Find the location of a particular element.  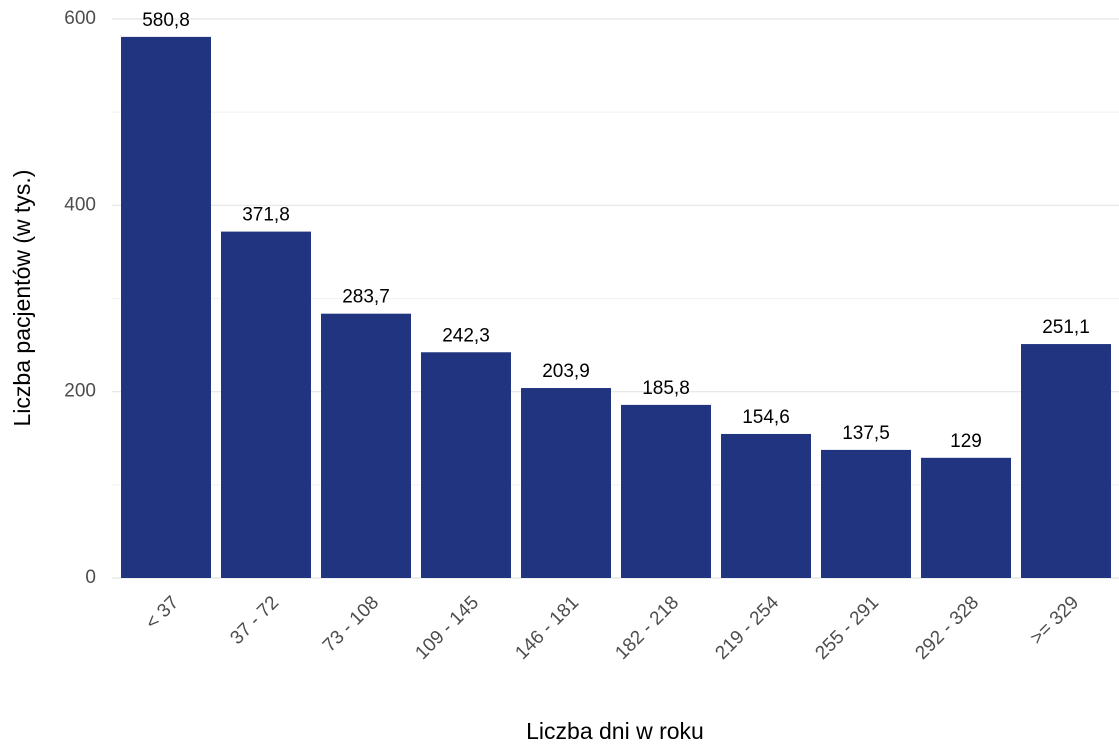

x-tick-label: 73 - 108 is located at coordinates (351, 624).